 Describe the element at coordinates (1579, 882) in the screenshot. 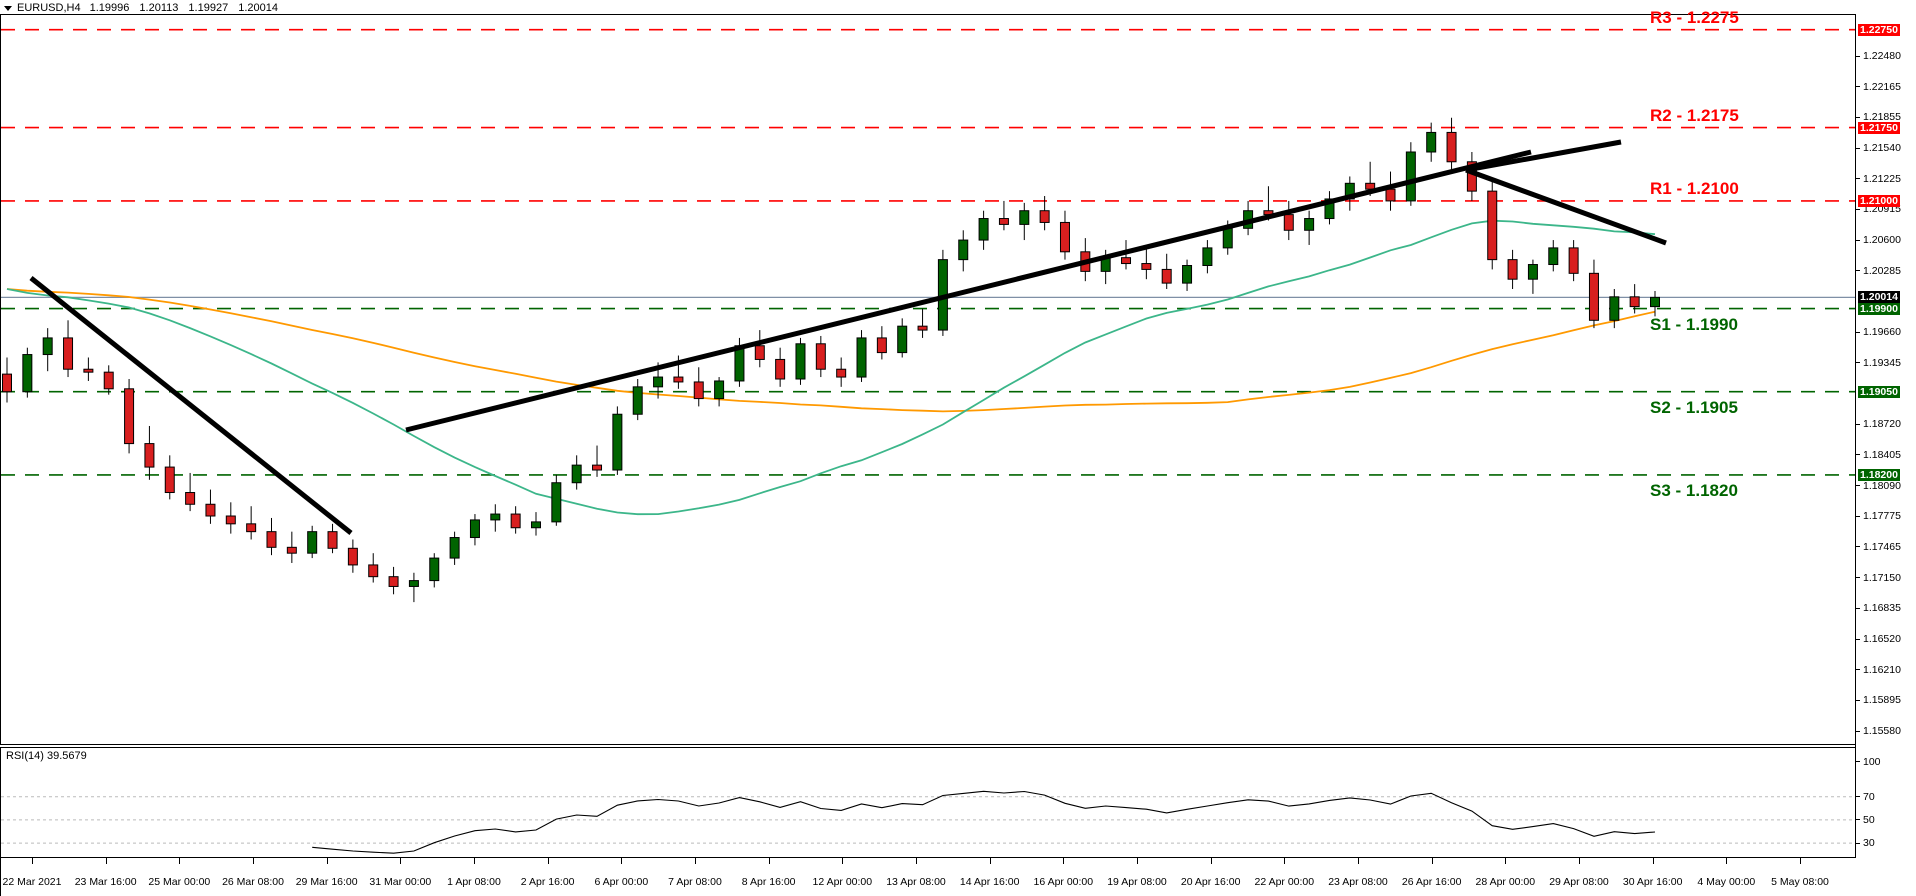

I see `time-tick-label: 29 Apr 08:00` at that location.